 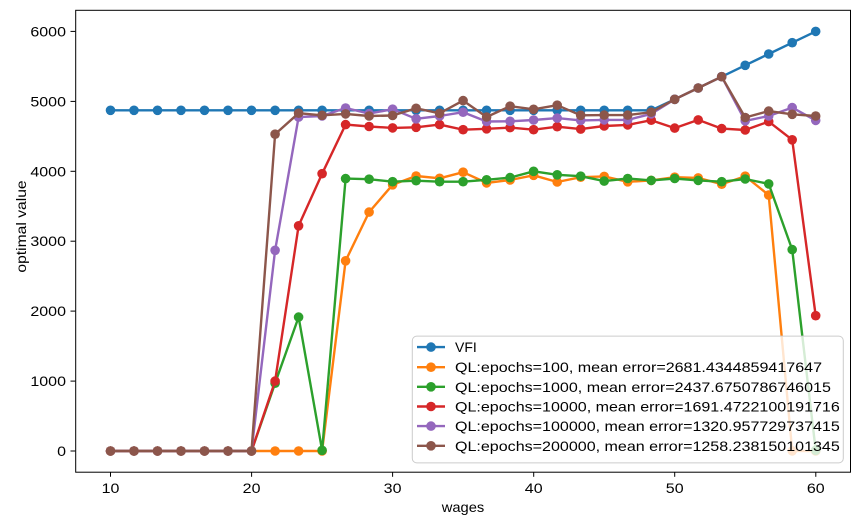 What do you see at coordinates (48, 241) in the screenshot?
I see `svg-text: 3000` at bounding box center [48, 241].